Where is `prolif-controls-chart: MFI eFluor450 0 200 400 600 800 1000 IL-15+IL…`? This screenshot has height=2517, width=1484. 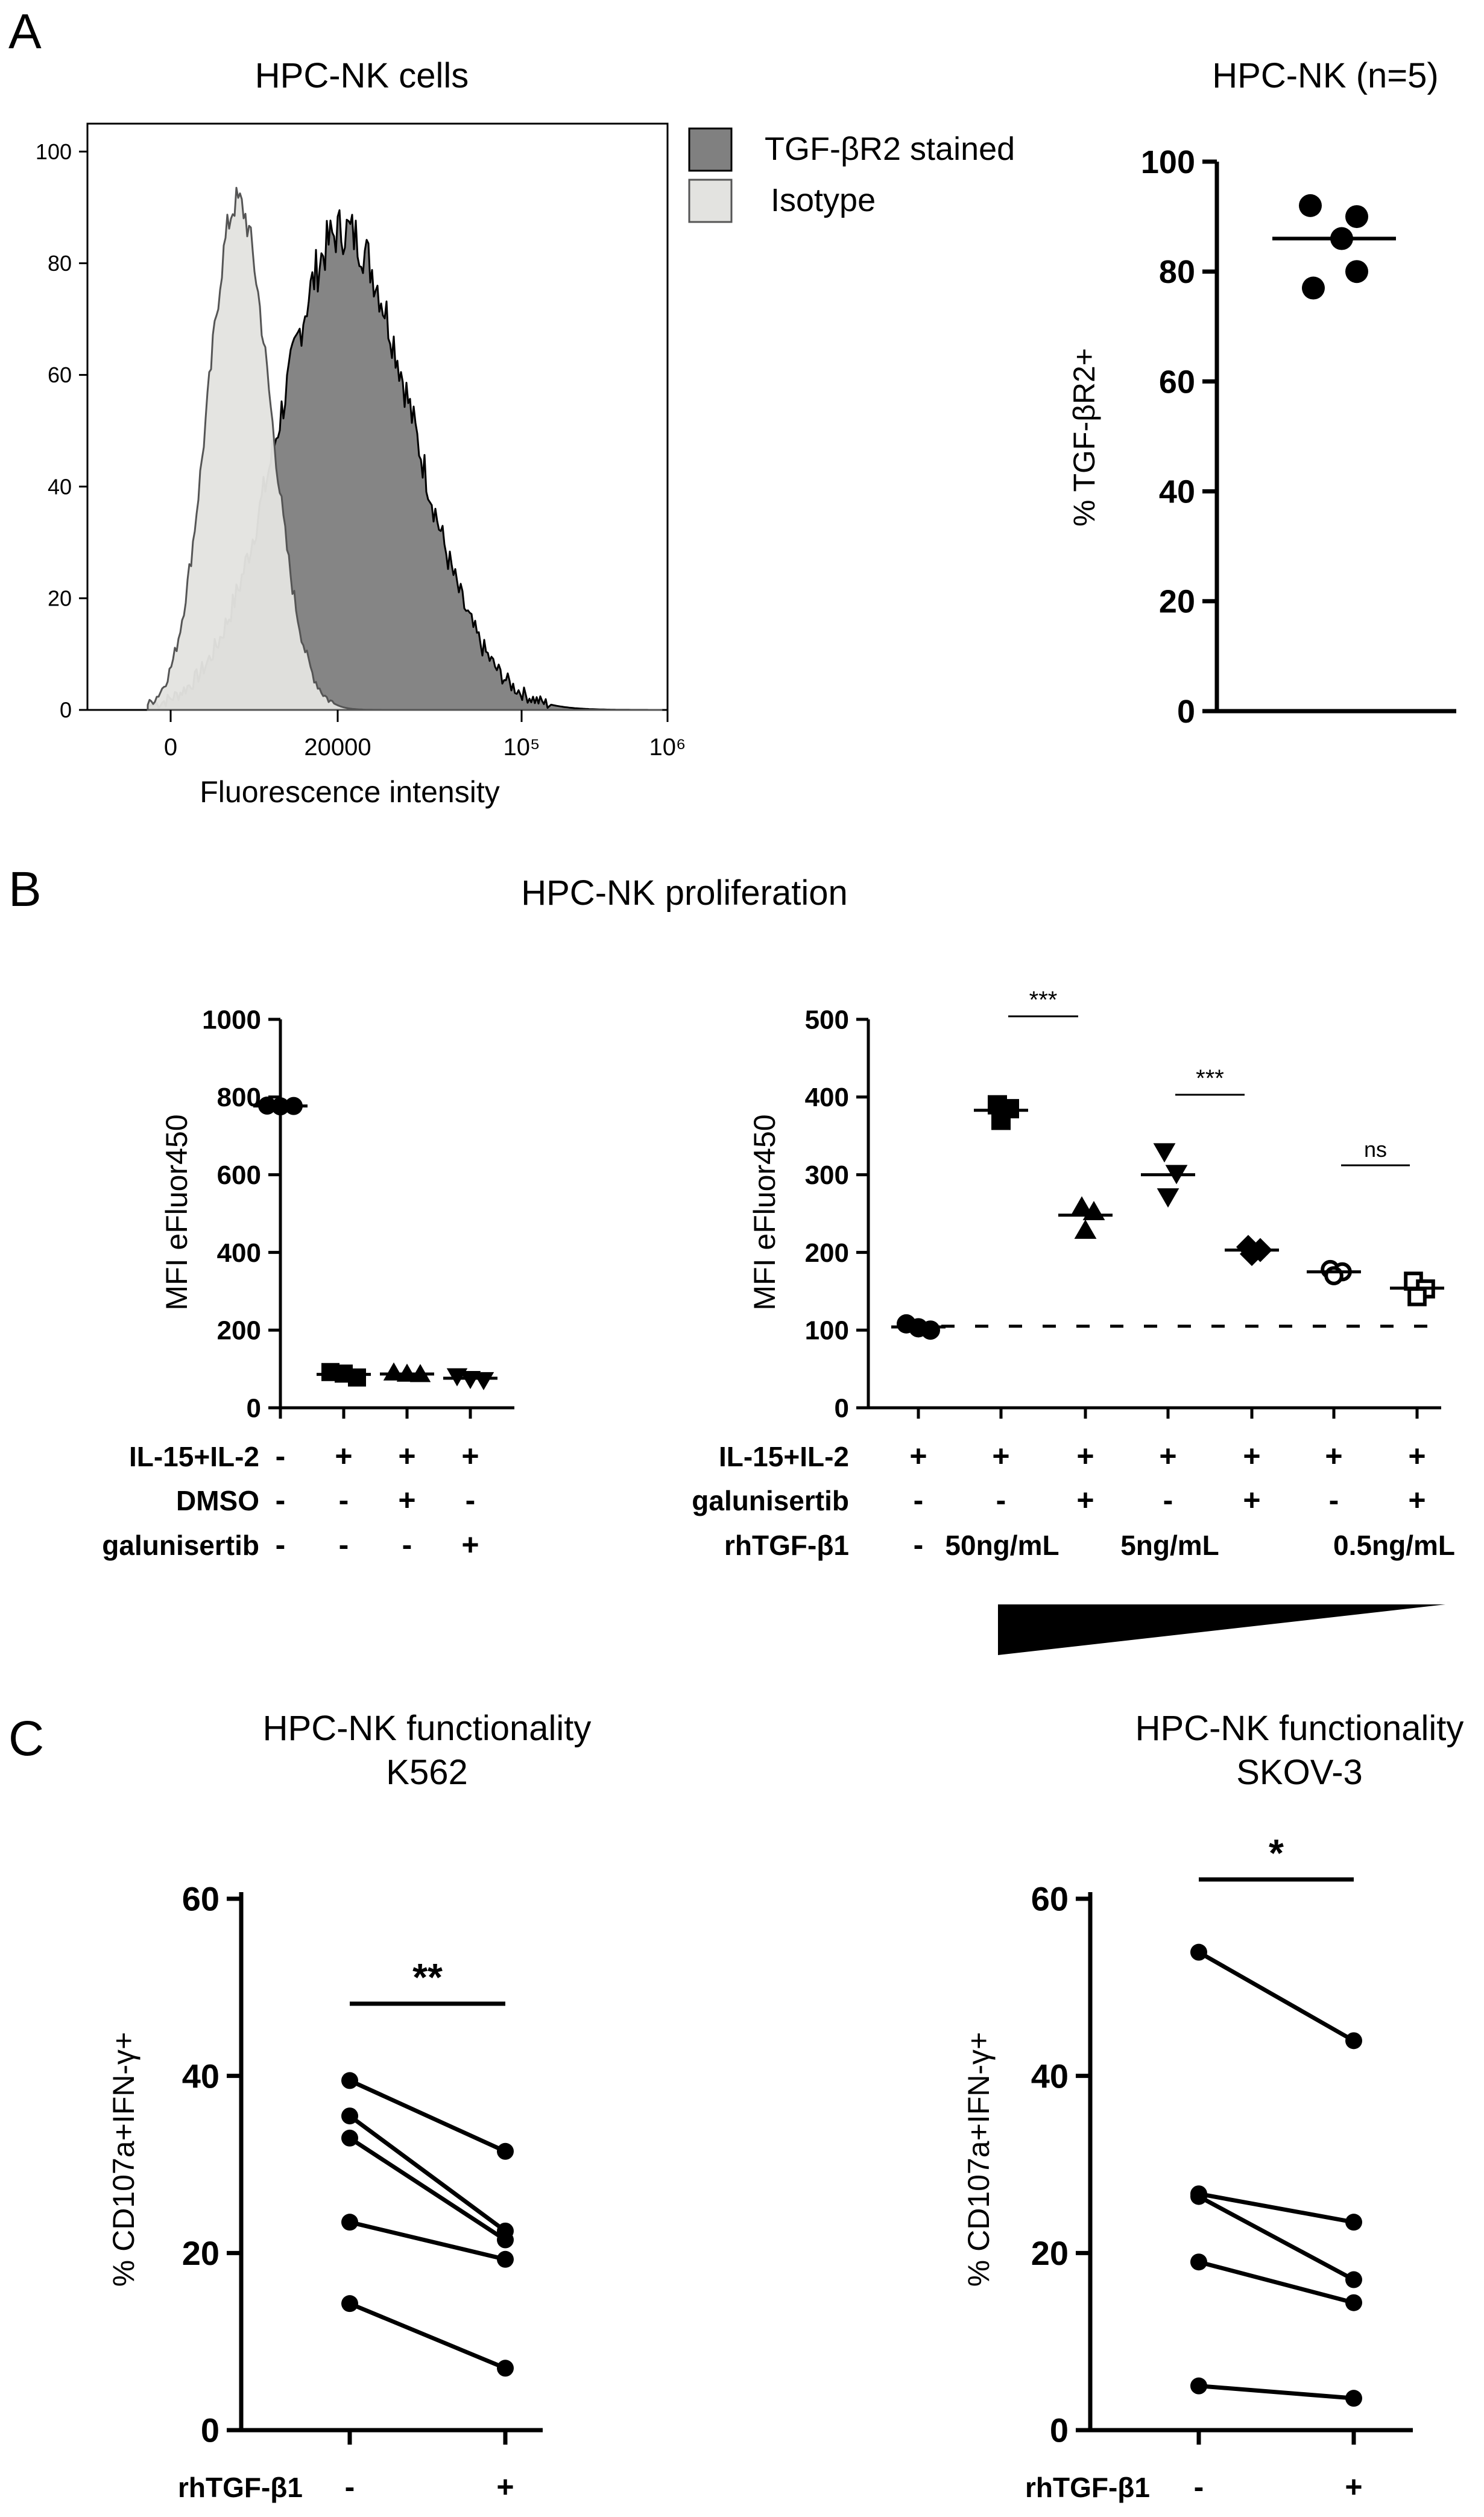
prolif-controls-chart: MFI eFluor450 0 200 400 600 800 1000 IL-15+IL… is located at coordinates (308, 1283).